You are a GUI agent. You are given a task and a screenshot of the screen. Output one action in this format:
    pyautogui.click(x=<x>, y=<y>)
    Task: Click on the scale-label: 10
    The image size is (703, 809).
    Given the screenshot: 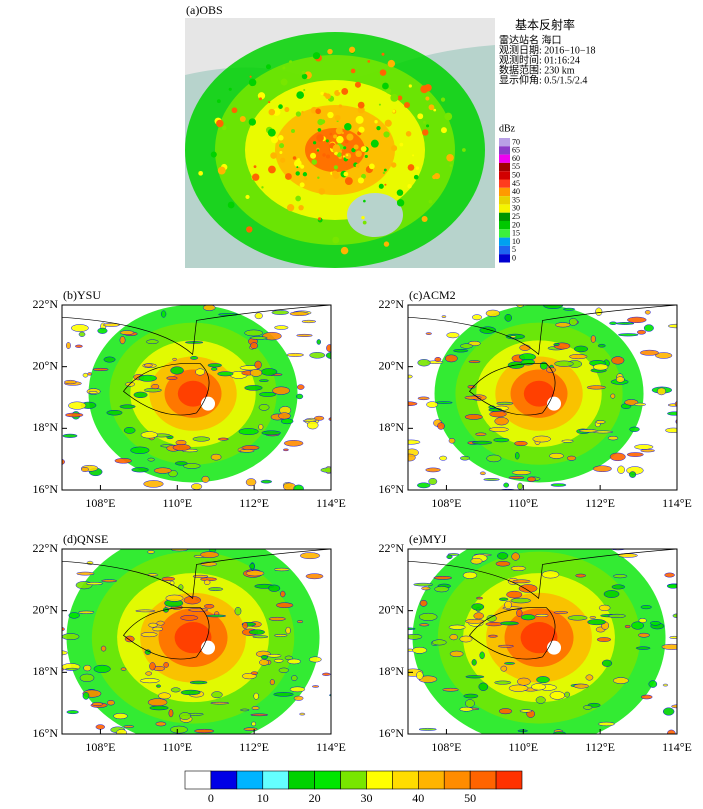 What is the action you would take?
    pyautogui.click(x=516, y=241)
    